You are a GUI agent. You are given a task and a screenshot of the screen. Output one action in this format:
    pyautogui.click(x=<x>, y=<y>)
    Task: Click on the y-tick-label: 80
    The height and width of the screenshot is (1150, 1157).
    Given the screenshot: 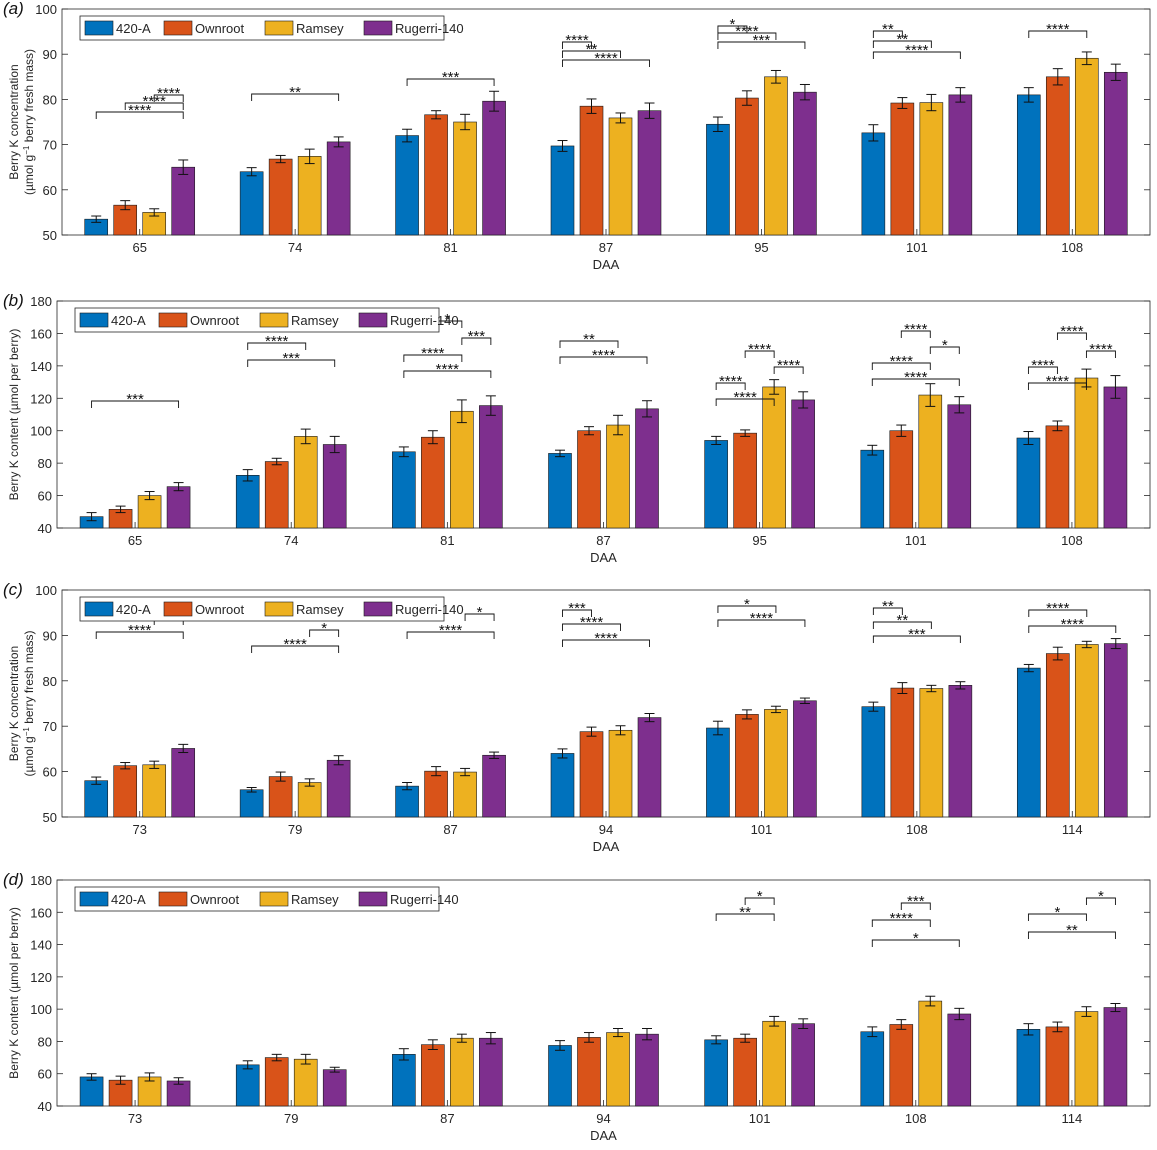 What is the action you would take?
    pyautogui.click(x=45, y=1041)
    